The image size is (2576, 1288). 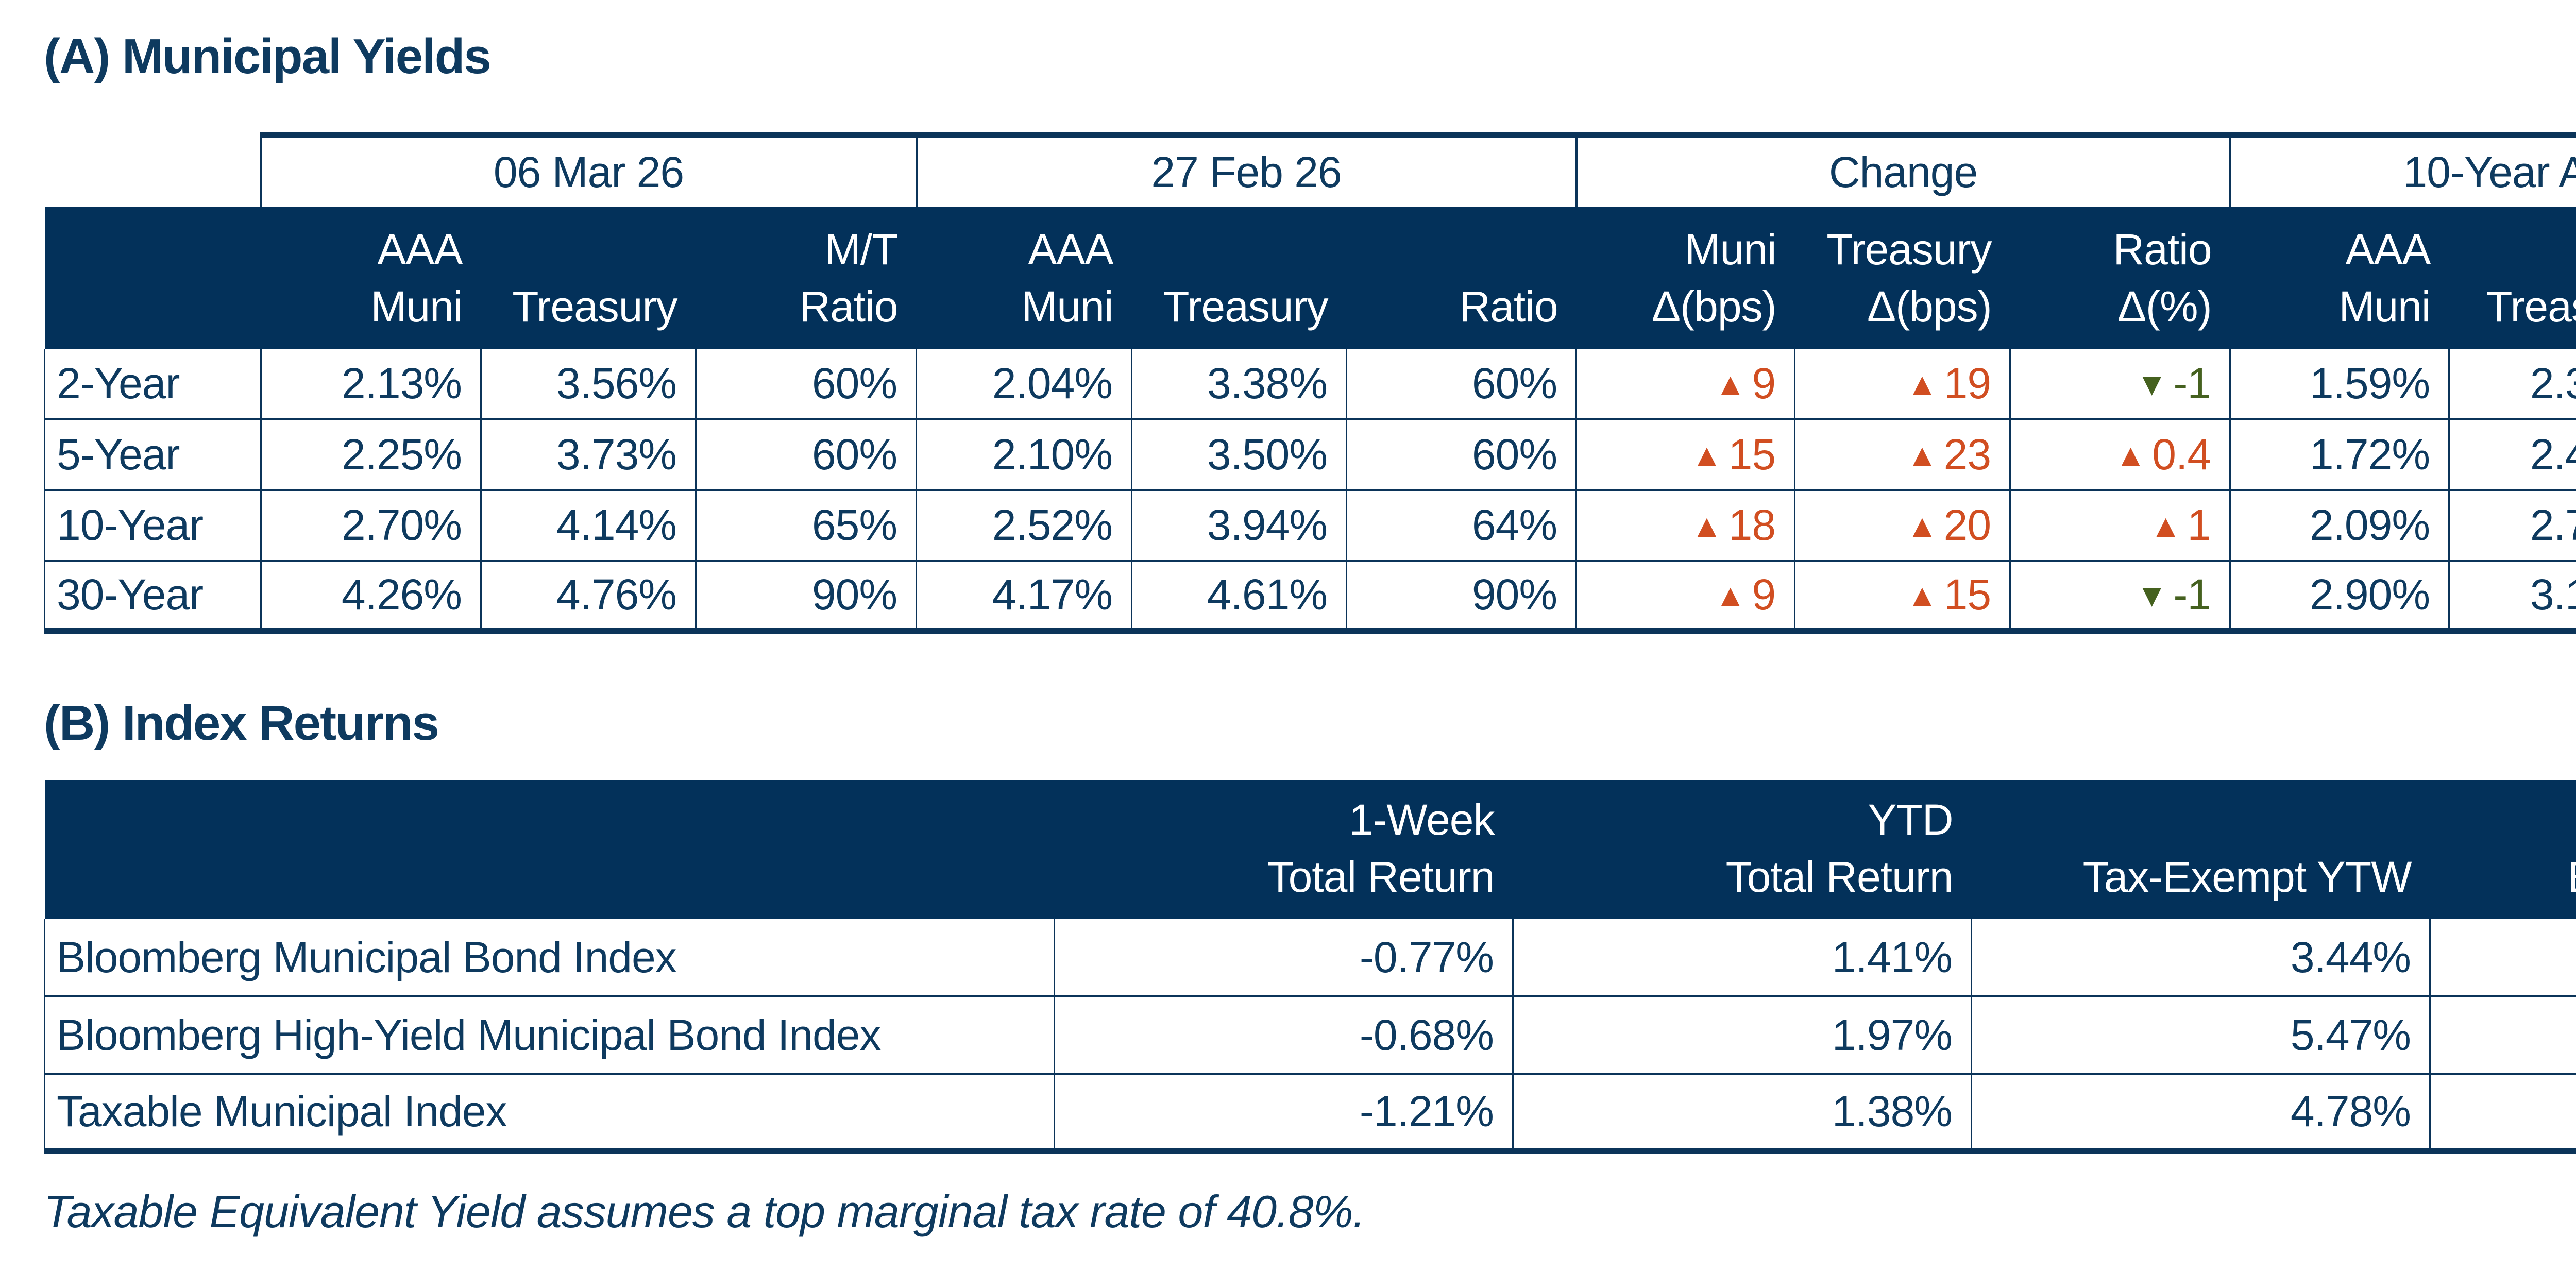 What do you see at coordinates (1284, 1112) in the screenshot?
I see `cell-value: -1.21%` at bounding box center [1284, 1112].